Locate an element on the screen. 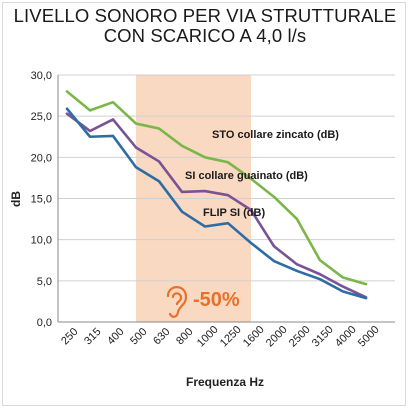 The image size is (410, 410). series-label-1: STO collare zincato (dB) is located at coordinates (275, 135).